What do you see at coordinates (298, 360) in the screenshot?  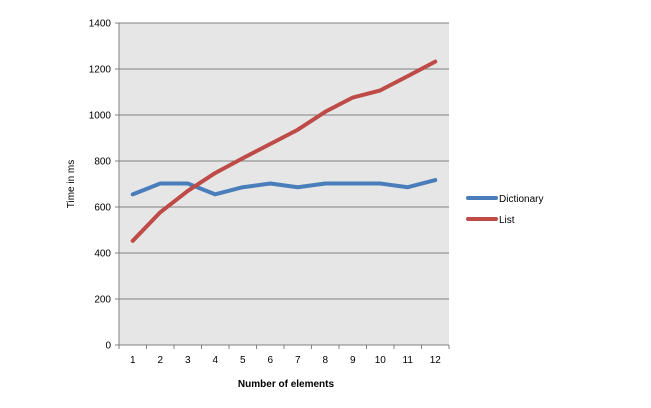 I see `x-tick-label: 7` at bounding box center [298, 360].